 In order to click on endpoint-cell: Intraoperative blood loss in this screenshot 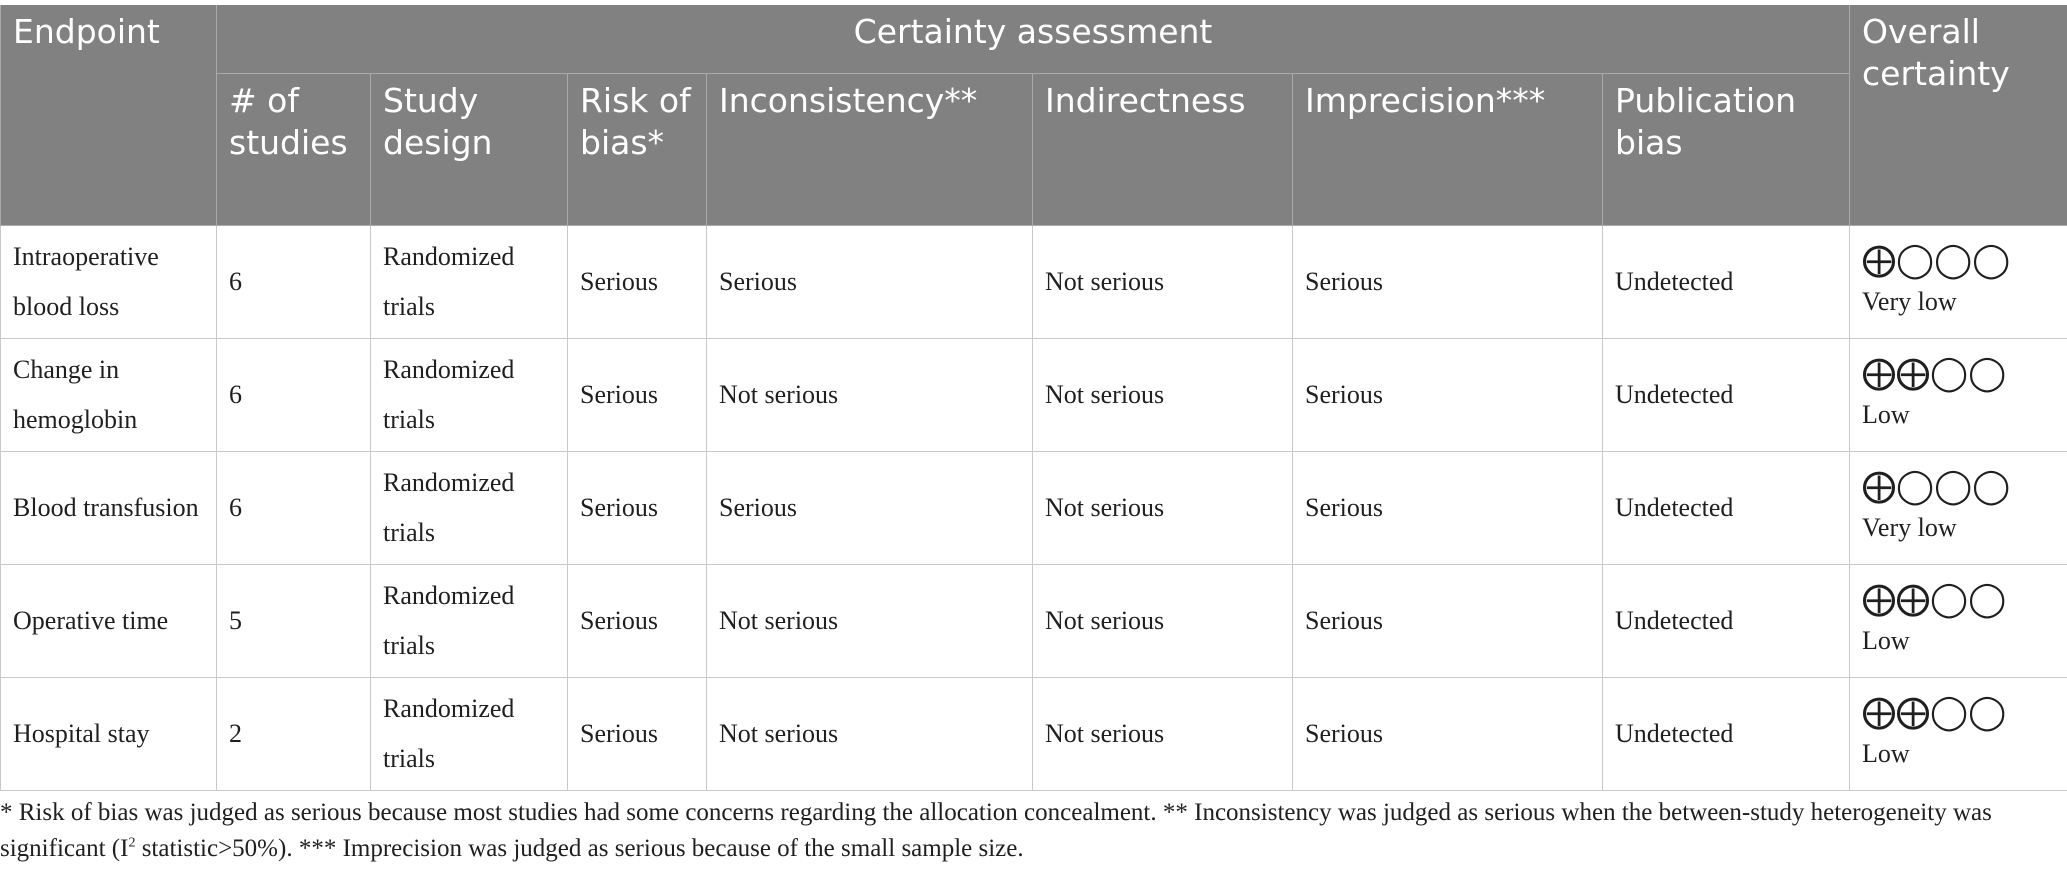, I will do `click(108, 281)`.